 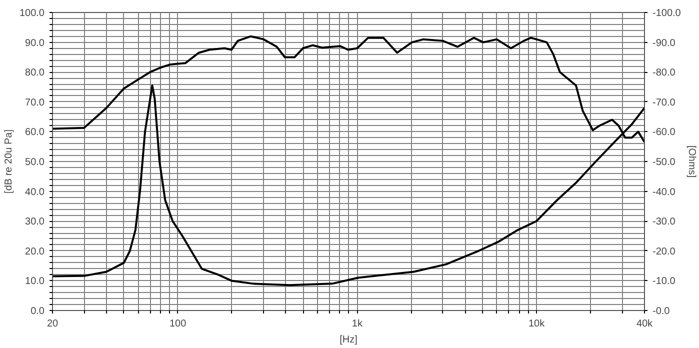 What do you see at coordinates (35, 252) in the screenshot?
I see `y-tick-label: 20.0` at bounding box center [35, 252].